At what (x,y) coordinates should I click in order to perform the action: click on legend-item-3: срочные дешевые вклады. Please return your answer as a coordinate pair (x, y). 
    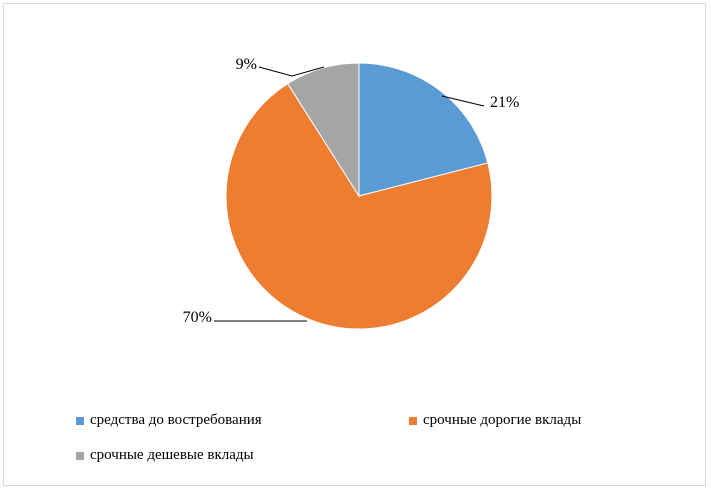
    Looking at the image, I should click on (165, 455).